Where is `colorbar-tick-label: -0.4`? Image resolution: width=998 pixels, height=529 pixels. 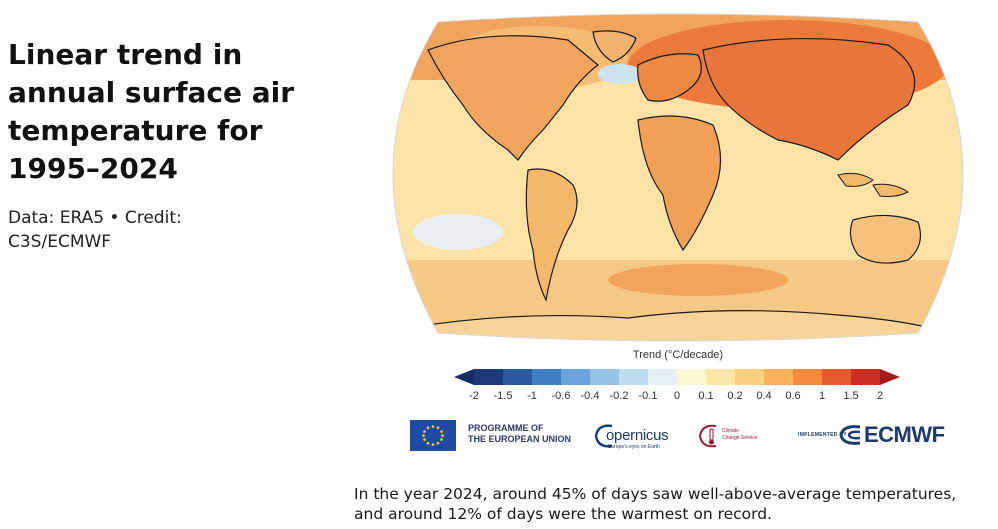 colorbar-tick-label: -0.4 is located at coordinates (590, 396).